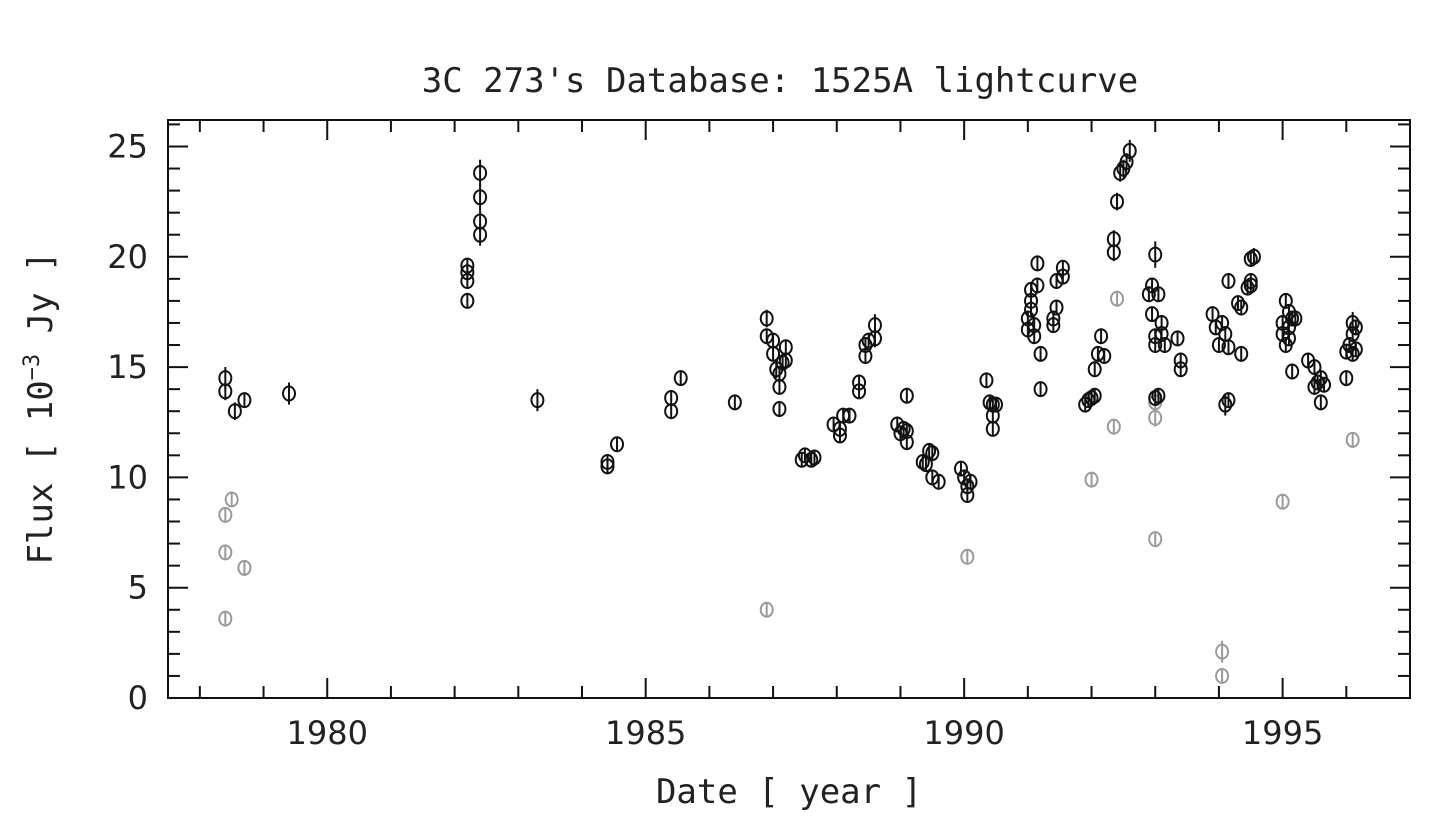 This screenshot has height=832, width=1432. I want to click on x-tick-label: 1985, so click(645, 733).